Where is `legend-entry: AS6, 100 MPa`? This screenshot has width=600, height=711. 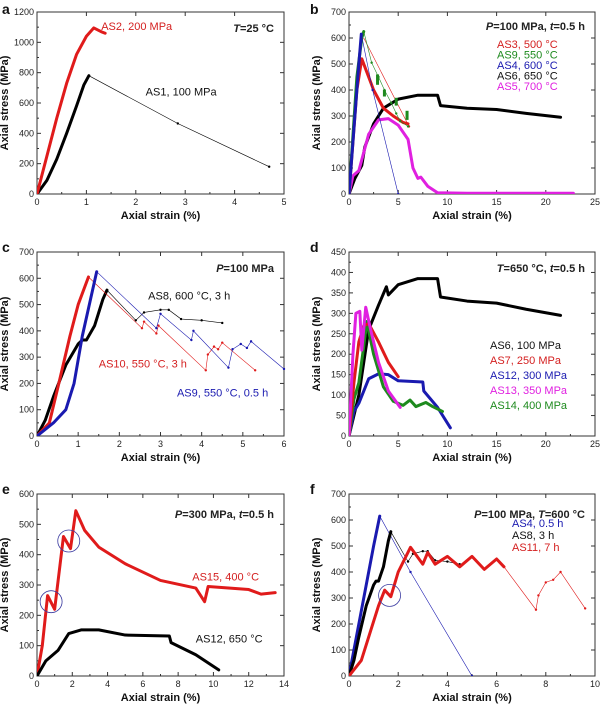
legend-entry: AS6, 100 MPa is located at coordinates (526, 346).